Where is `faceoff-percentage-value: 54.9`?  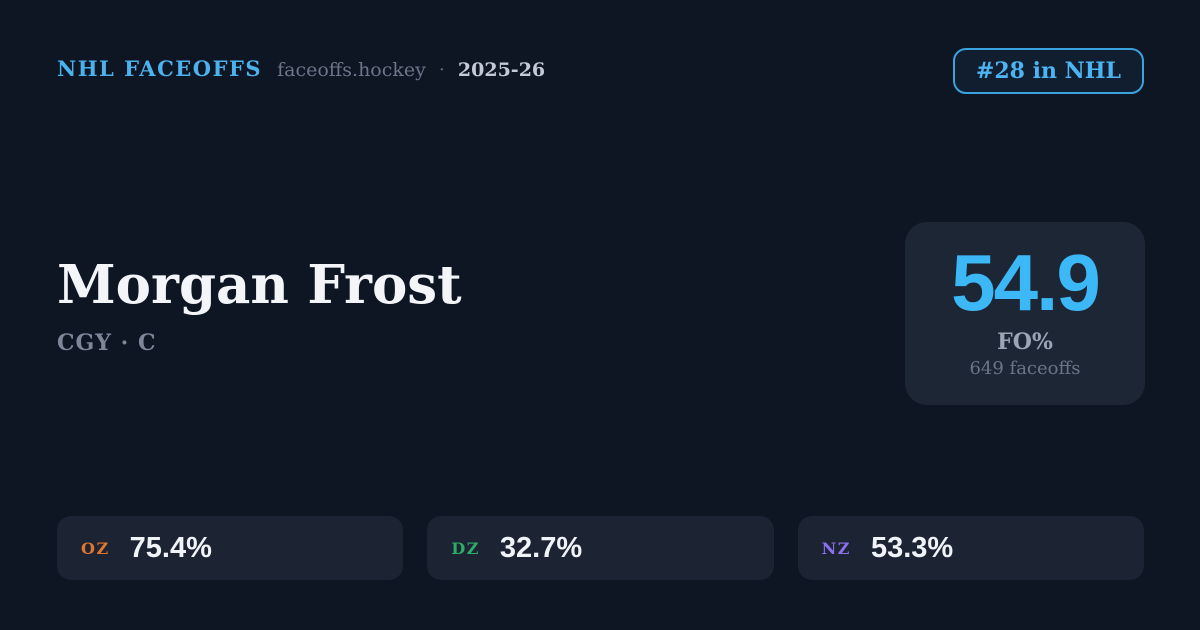 faceoff-percentage-value: 54.9 is located at coordinates (1026, 282).